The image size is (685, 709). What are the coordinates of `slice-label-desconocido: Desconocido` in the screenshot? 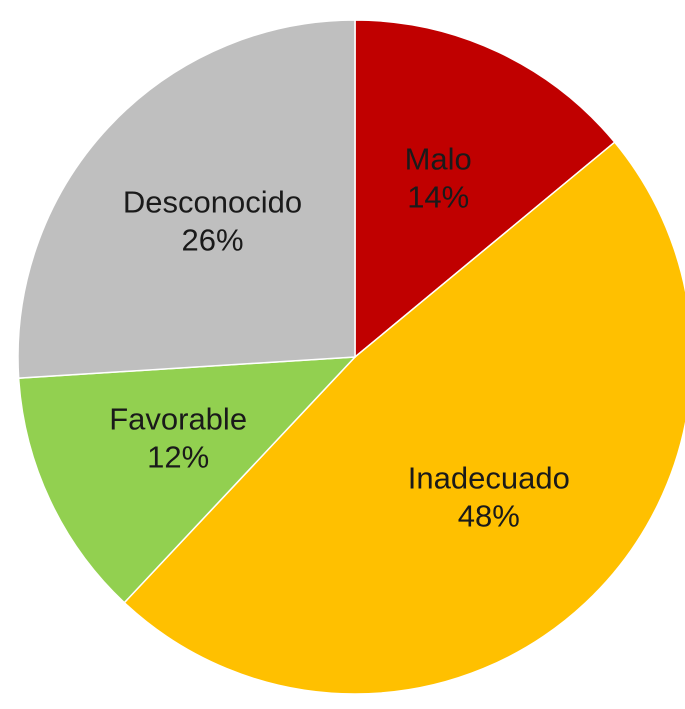 It's located at (212, 201).